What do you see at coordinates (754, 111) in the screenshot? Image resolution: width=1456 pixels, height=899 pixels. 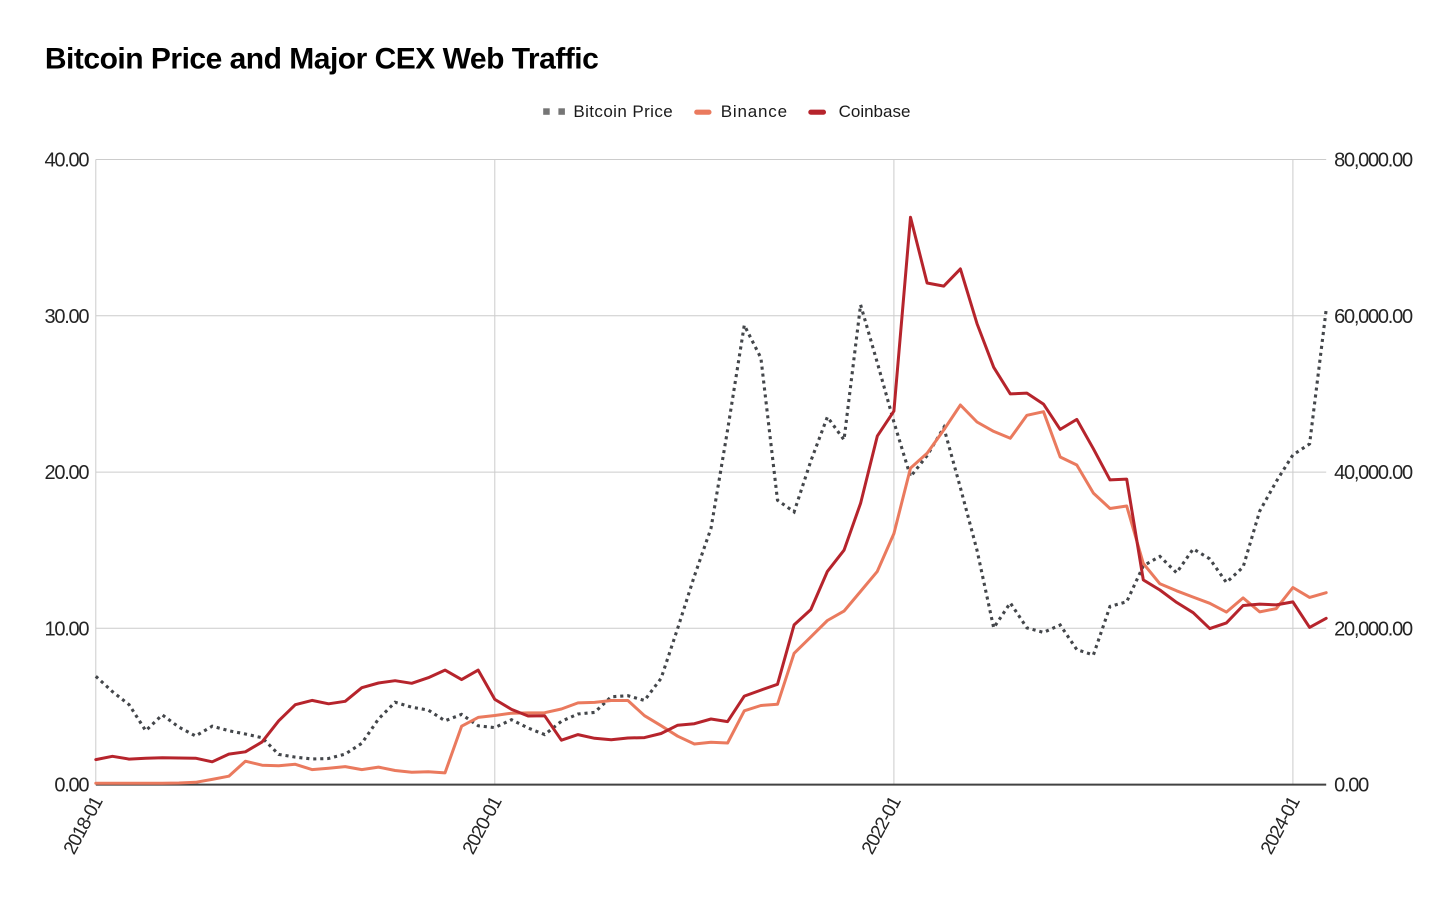 I see `svg-text: Binance` at bounding box center [754, 111].